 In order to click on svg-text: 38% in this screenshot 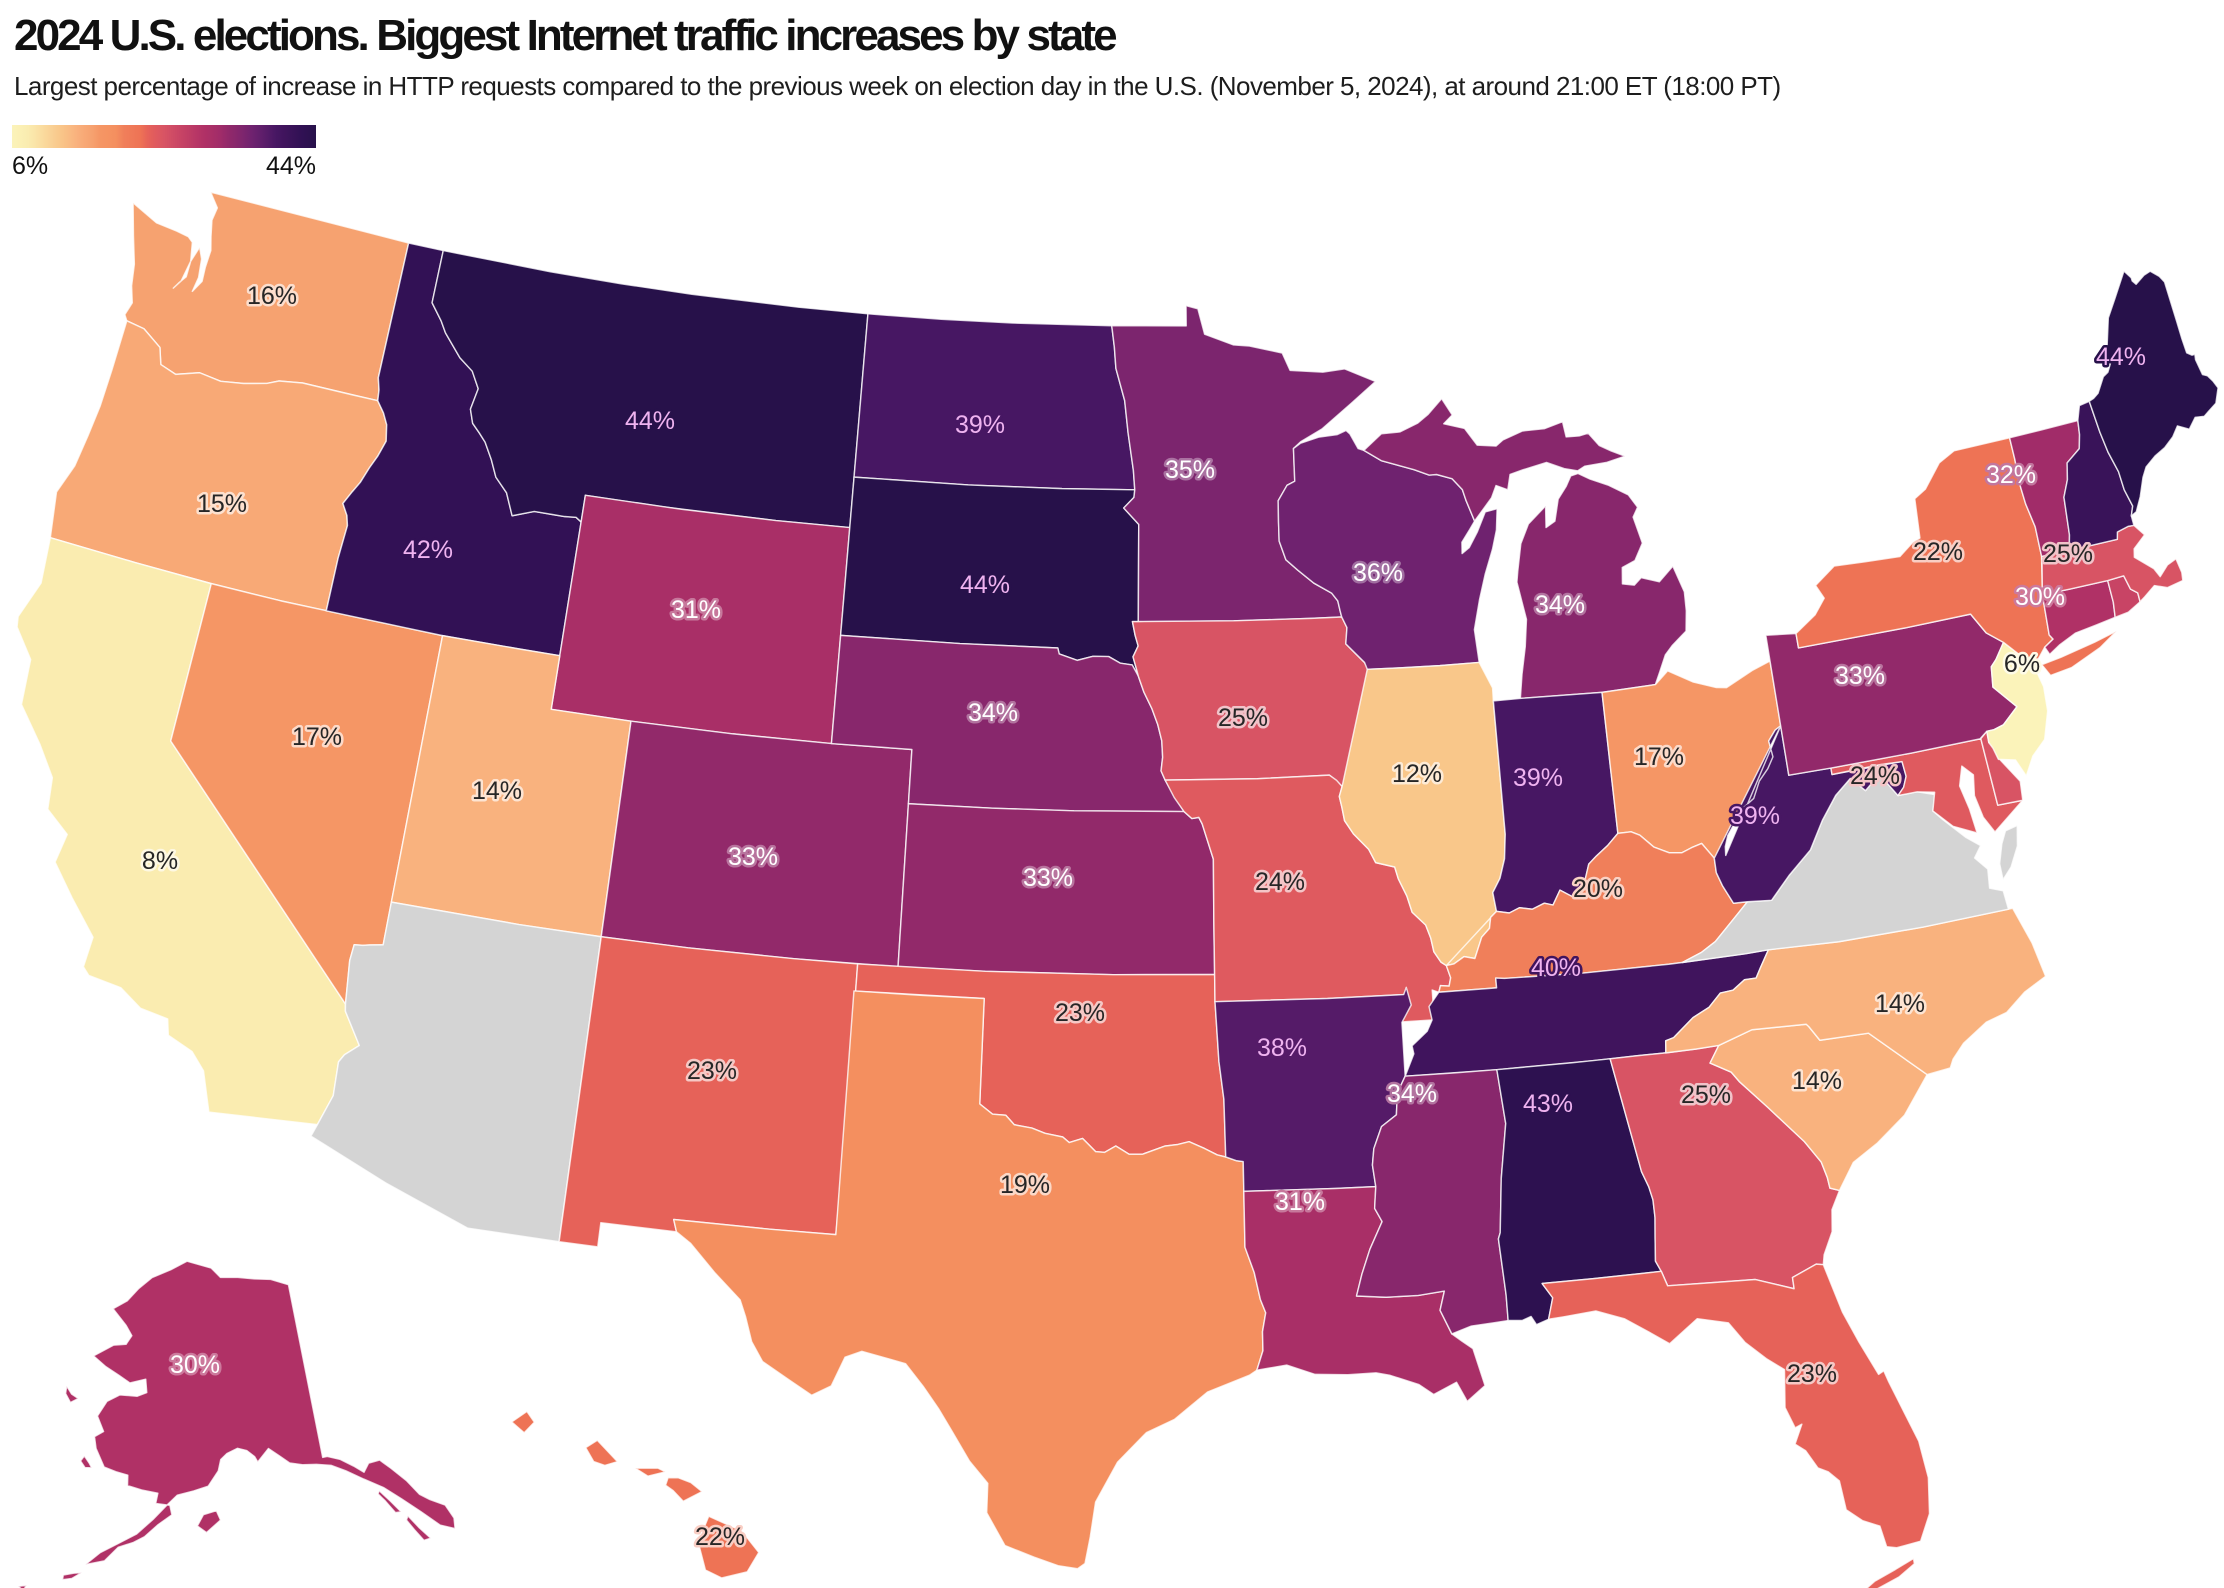, I will do `click(1282, 1048)`.